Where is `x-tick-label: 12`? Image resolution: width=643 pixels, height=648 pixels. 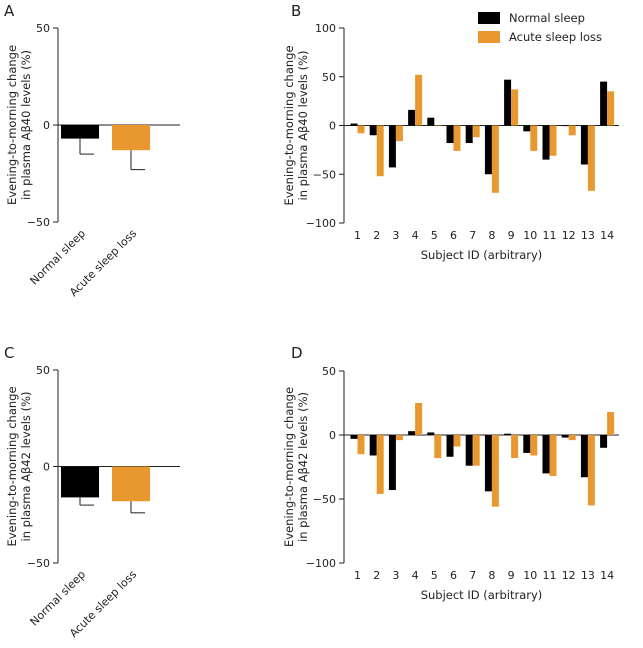 x-tick-label: 12 is located at coordinates (569, 235).